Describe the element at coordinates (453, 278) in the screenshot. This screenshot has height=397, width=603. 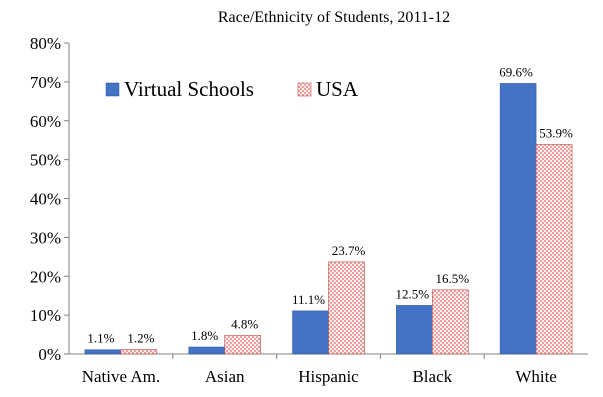
I see `data-label-usa: 16.5%` at that location.